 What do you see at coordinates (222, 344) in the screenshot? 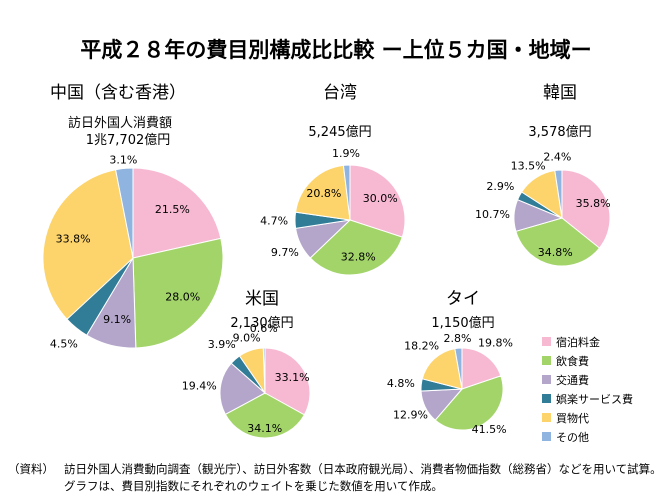
I see `pie-label-usa-3: 3.9%` at bounding box center [222, 344].